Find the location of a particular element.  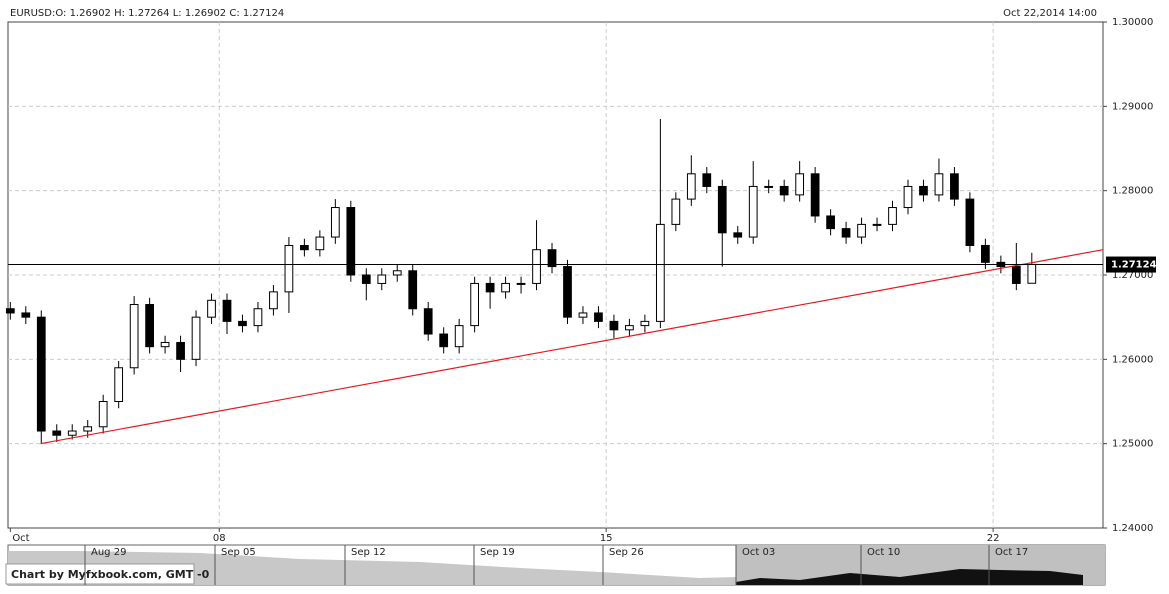

x-tick-label: 15 is located at coordinates (606, 538).